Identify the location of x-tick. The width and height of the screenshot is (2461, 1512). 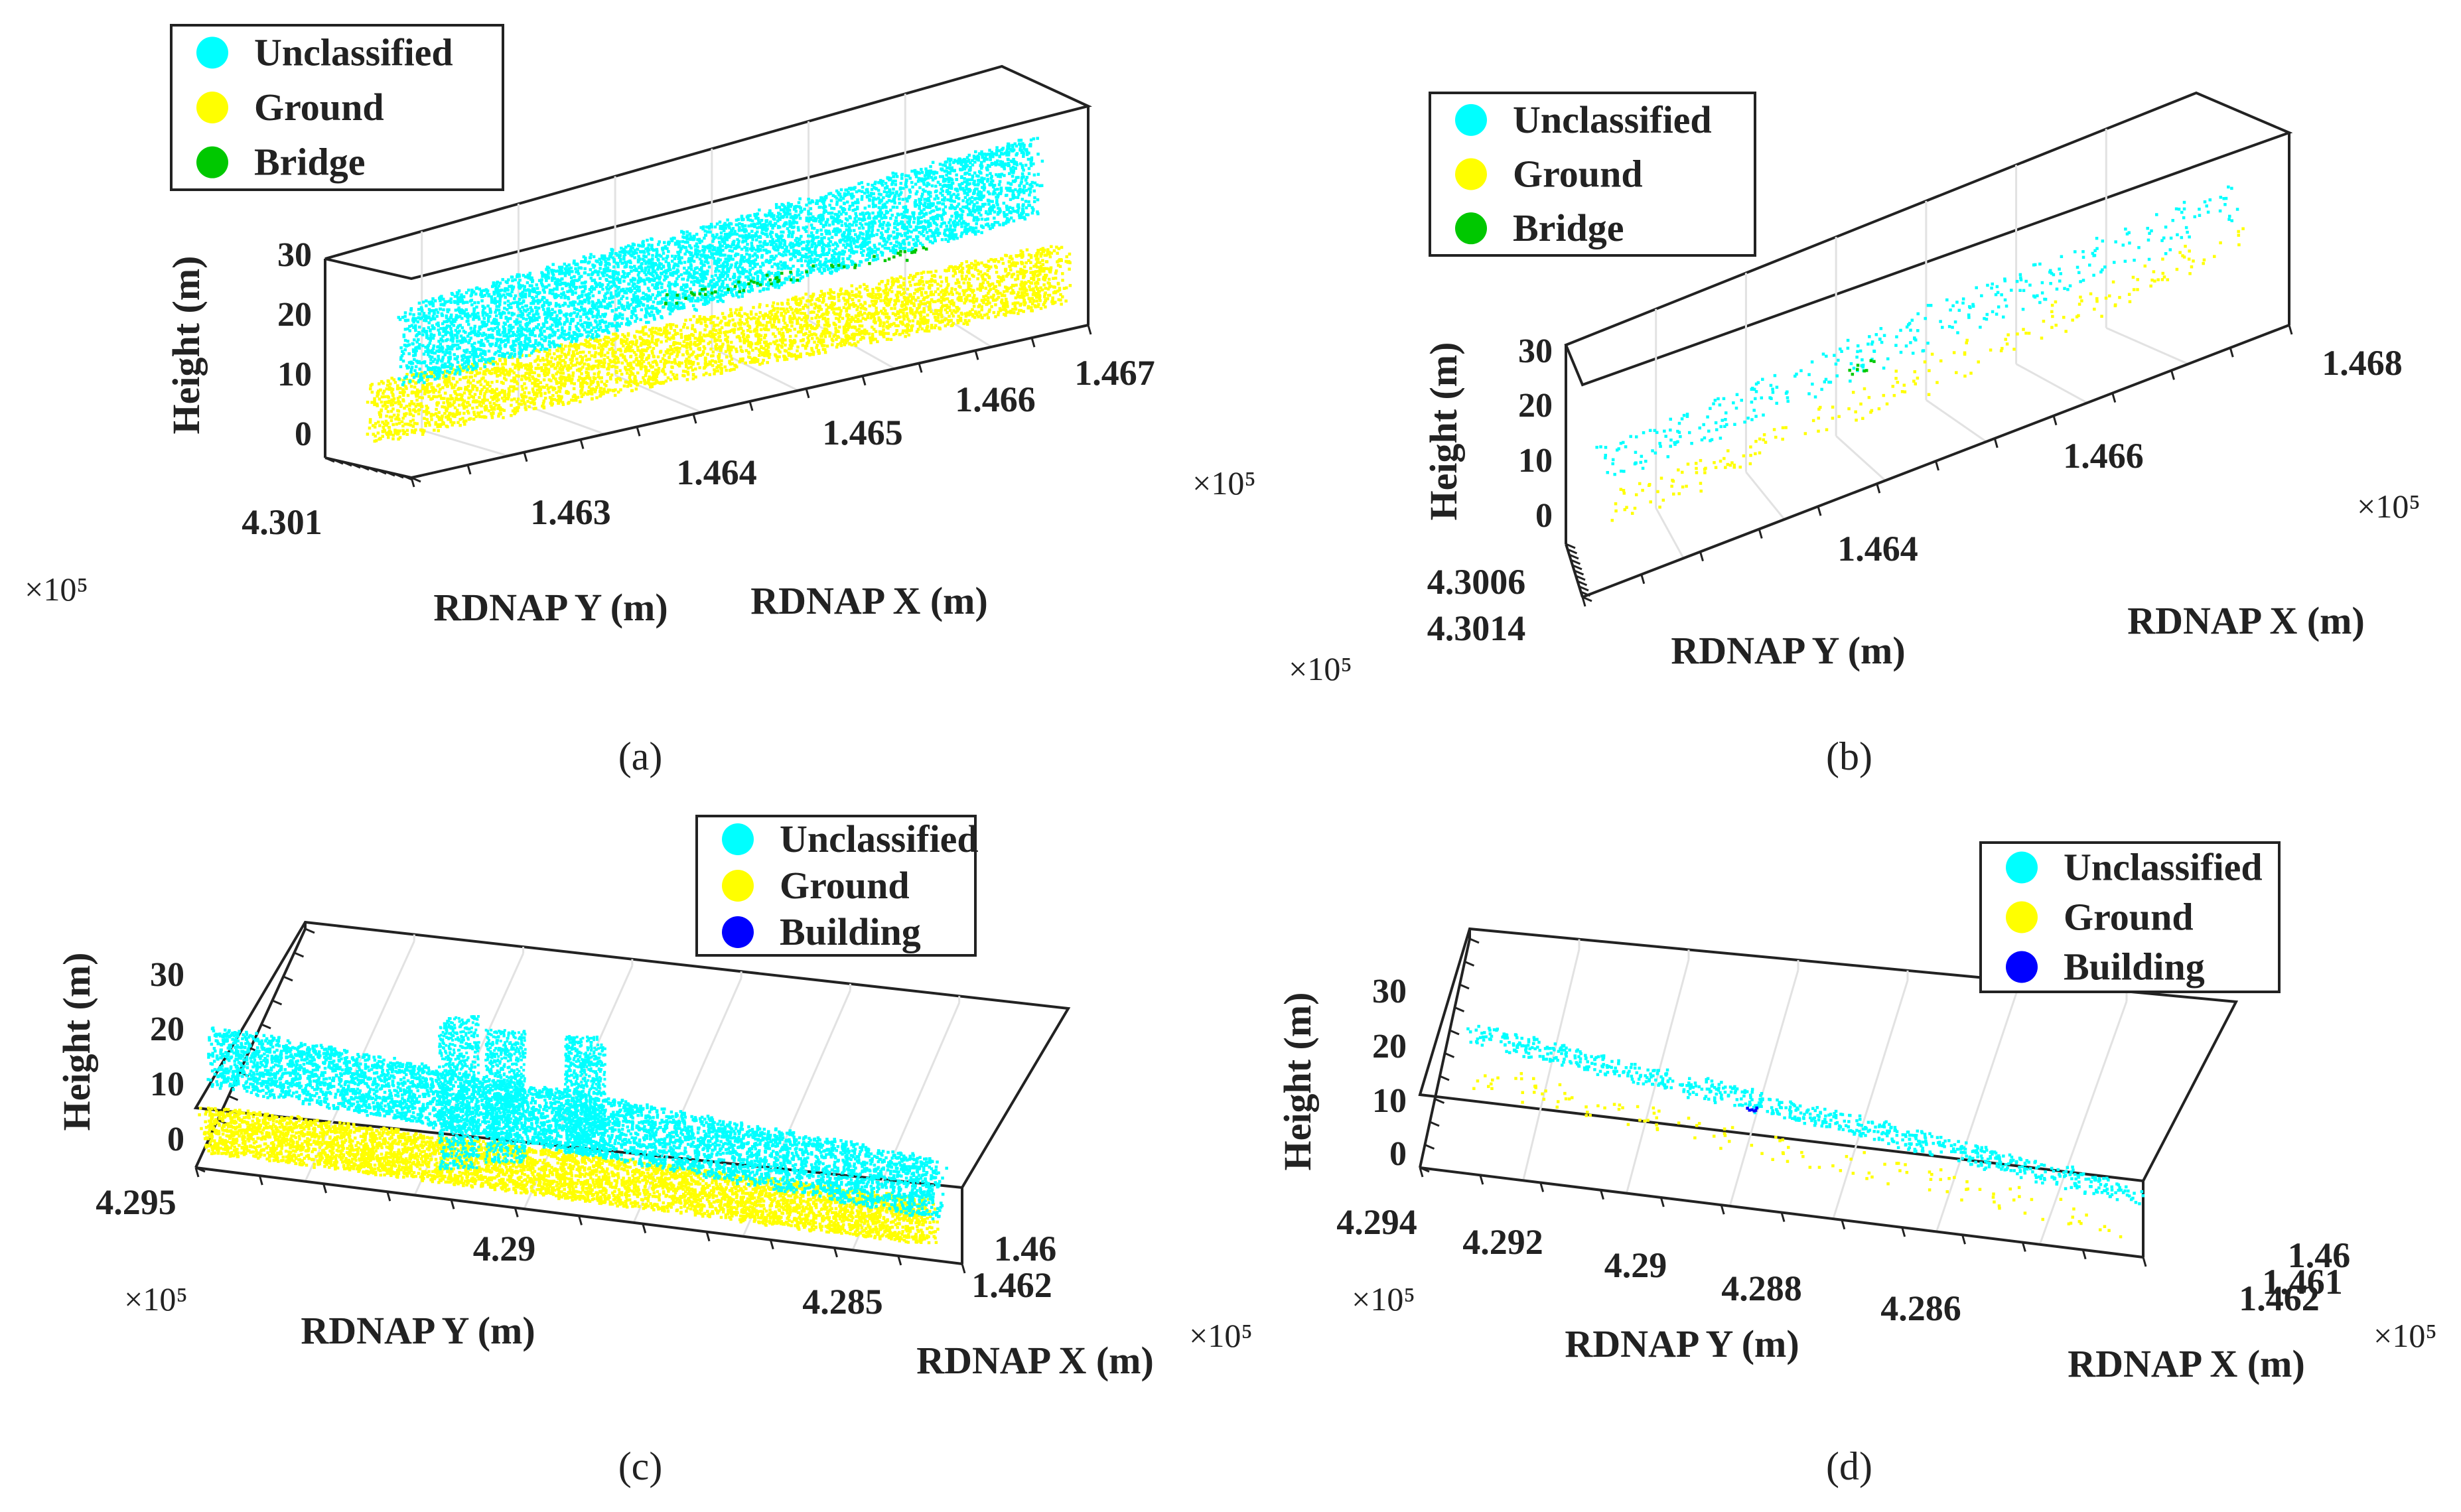
(976, 355).